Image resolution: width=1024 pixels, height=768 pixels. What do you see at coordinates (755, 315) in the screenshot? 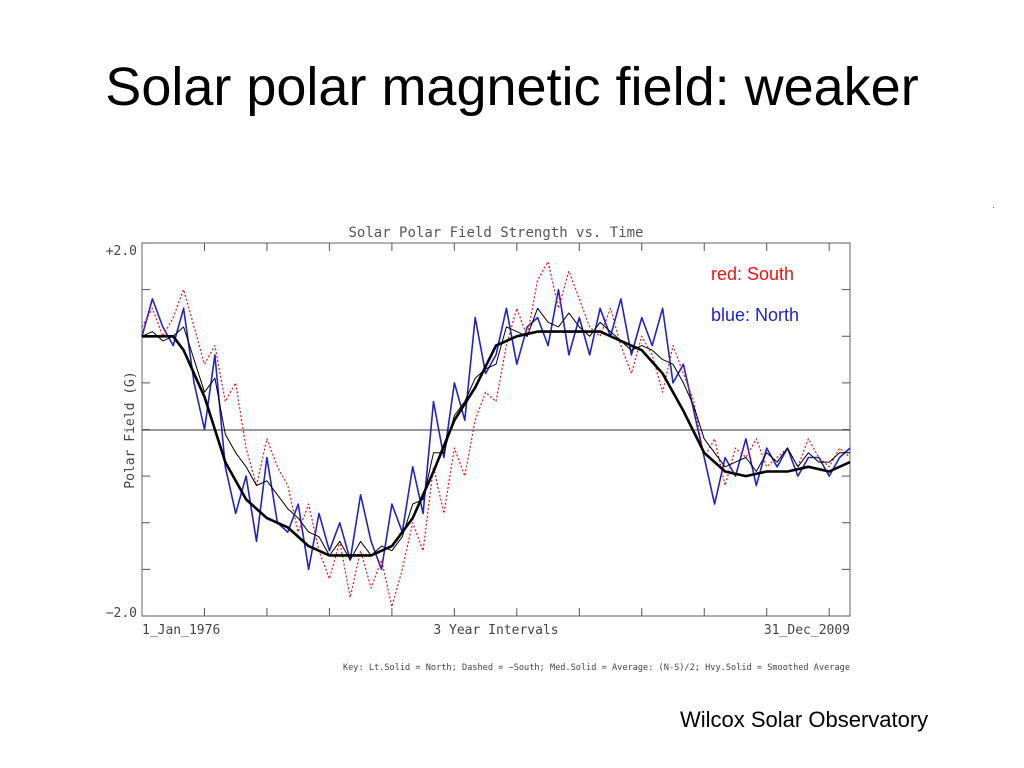
I see `legend-north: blue: North` at bounding box center [755, 315].